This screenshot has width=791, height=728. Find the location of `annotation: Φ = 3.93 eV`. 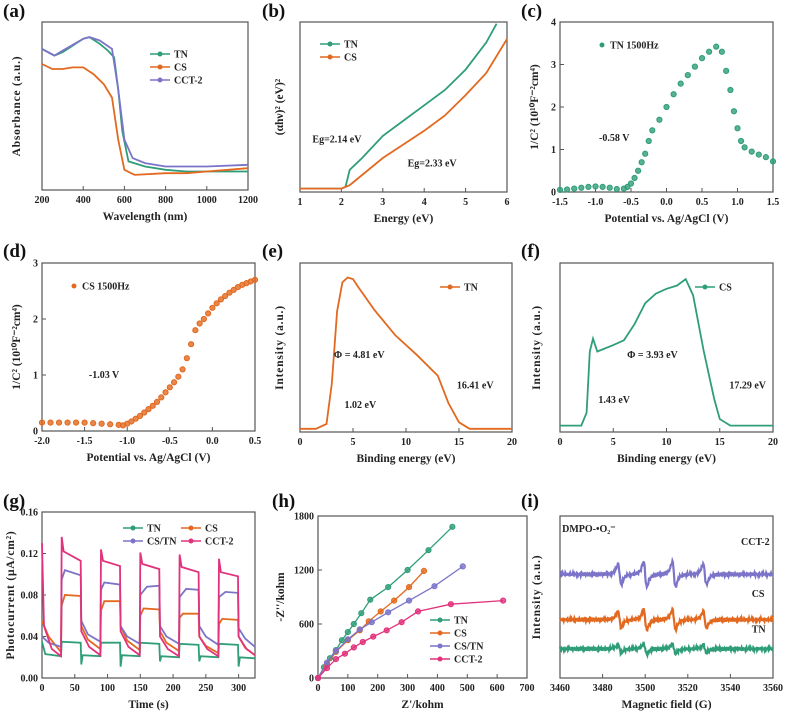

annotation: Φ = 3.93 eV is located at coordinates (652, 355).